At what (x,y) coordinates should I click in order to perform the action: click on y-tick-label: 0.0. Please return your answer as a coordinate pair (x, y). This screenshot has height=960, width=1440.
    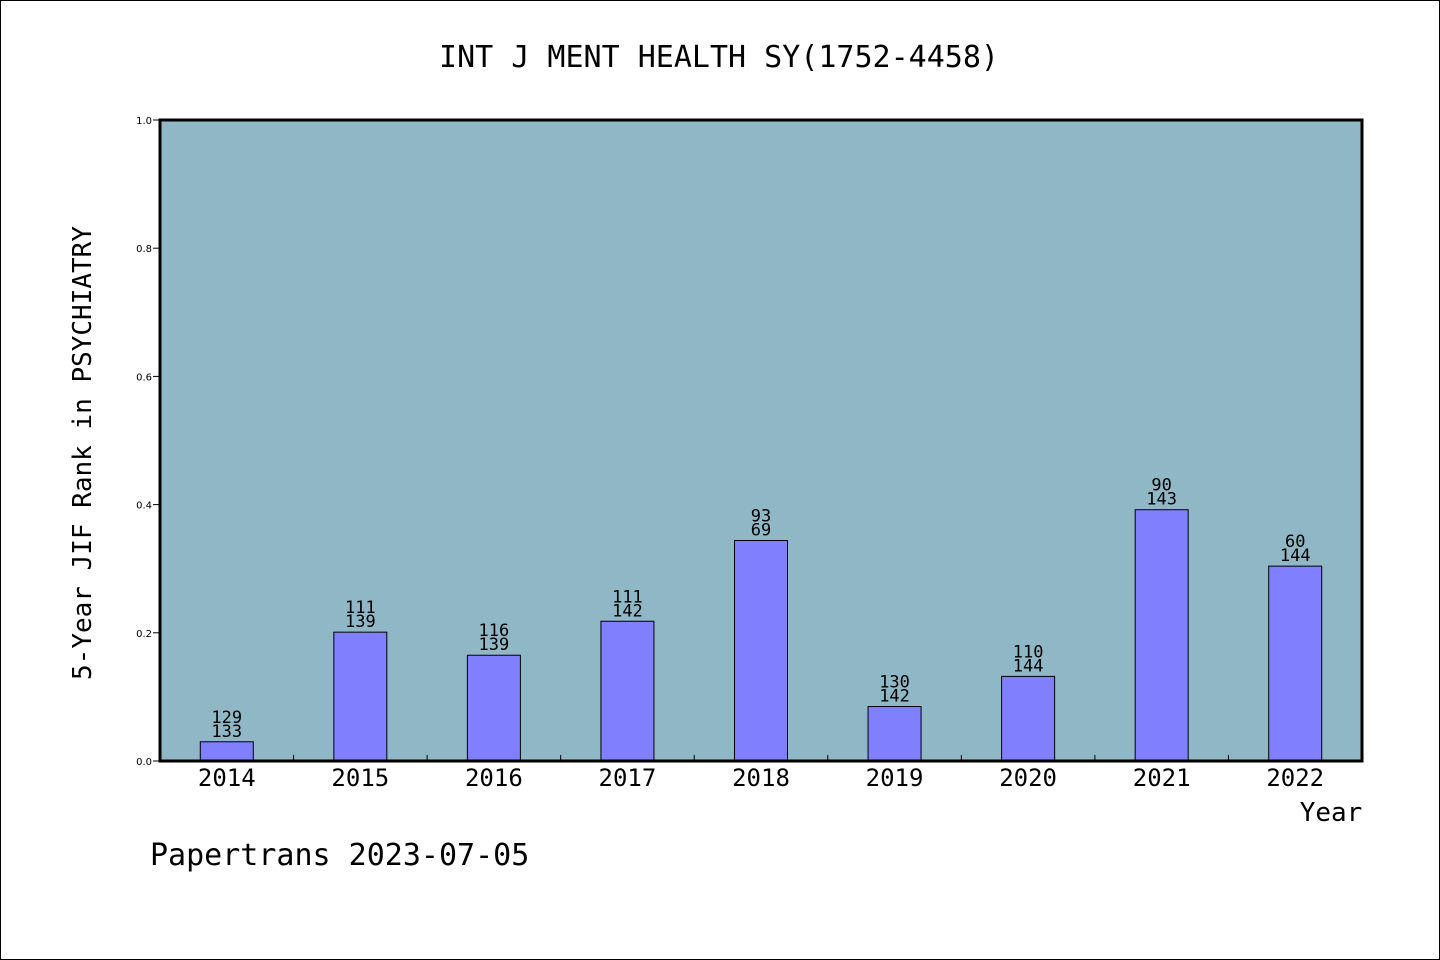
    Looking at the image, I should click on (144, 762).